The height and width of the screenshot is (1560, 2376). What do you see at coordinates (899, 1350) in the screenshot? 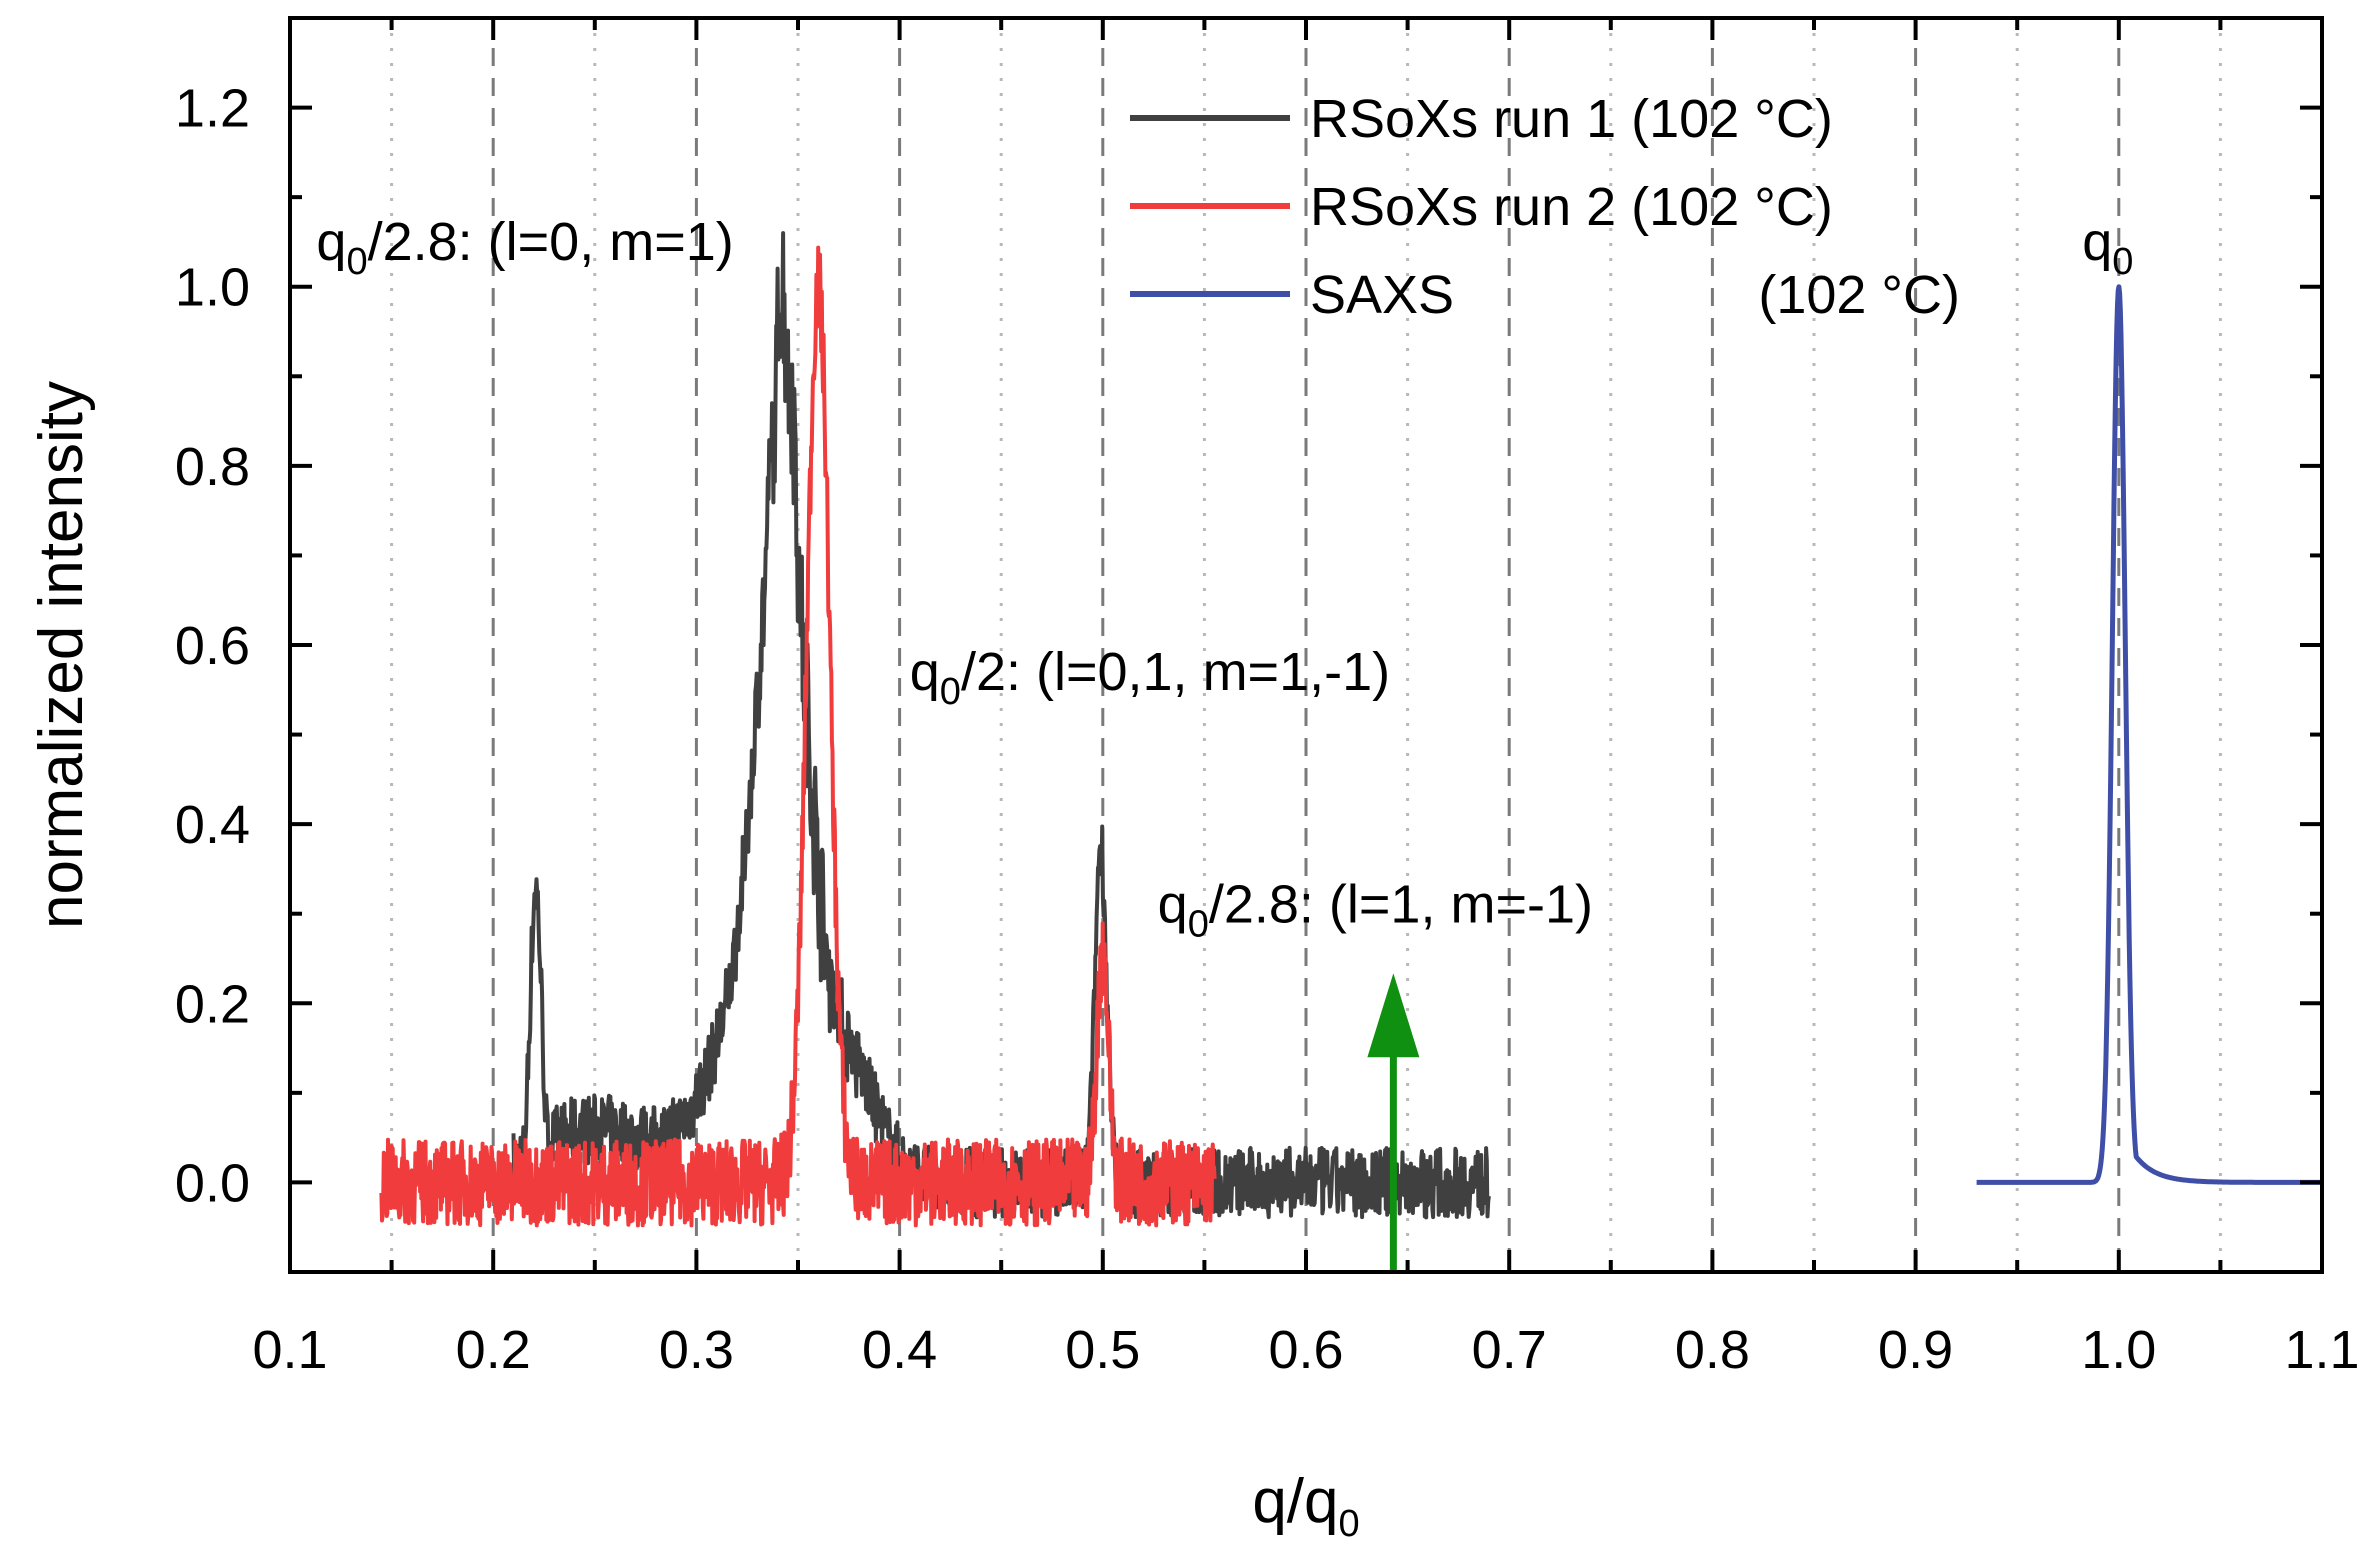
I see `x-tick-label: 0.4` at bounding box center [899, 1350].